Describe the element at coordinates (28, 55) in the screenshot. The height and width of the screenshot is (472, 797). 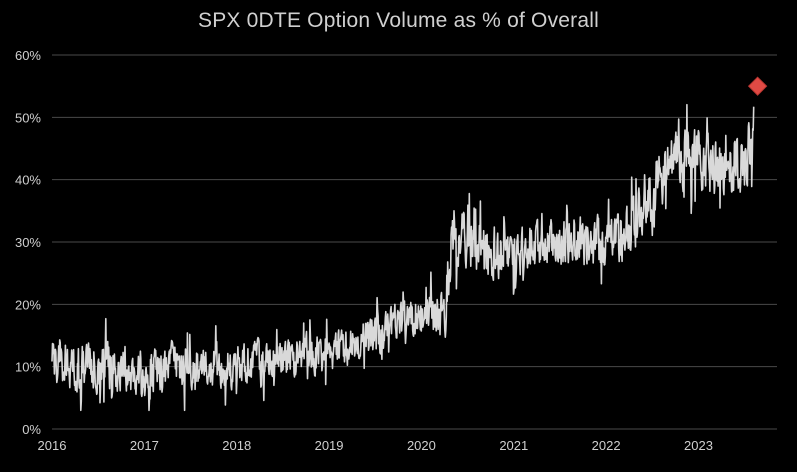
I see `y-tick-label: 60%` at that location.